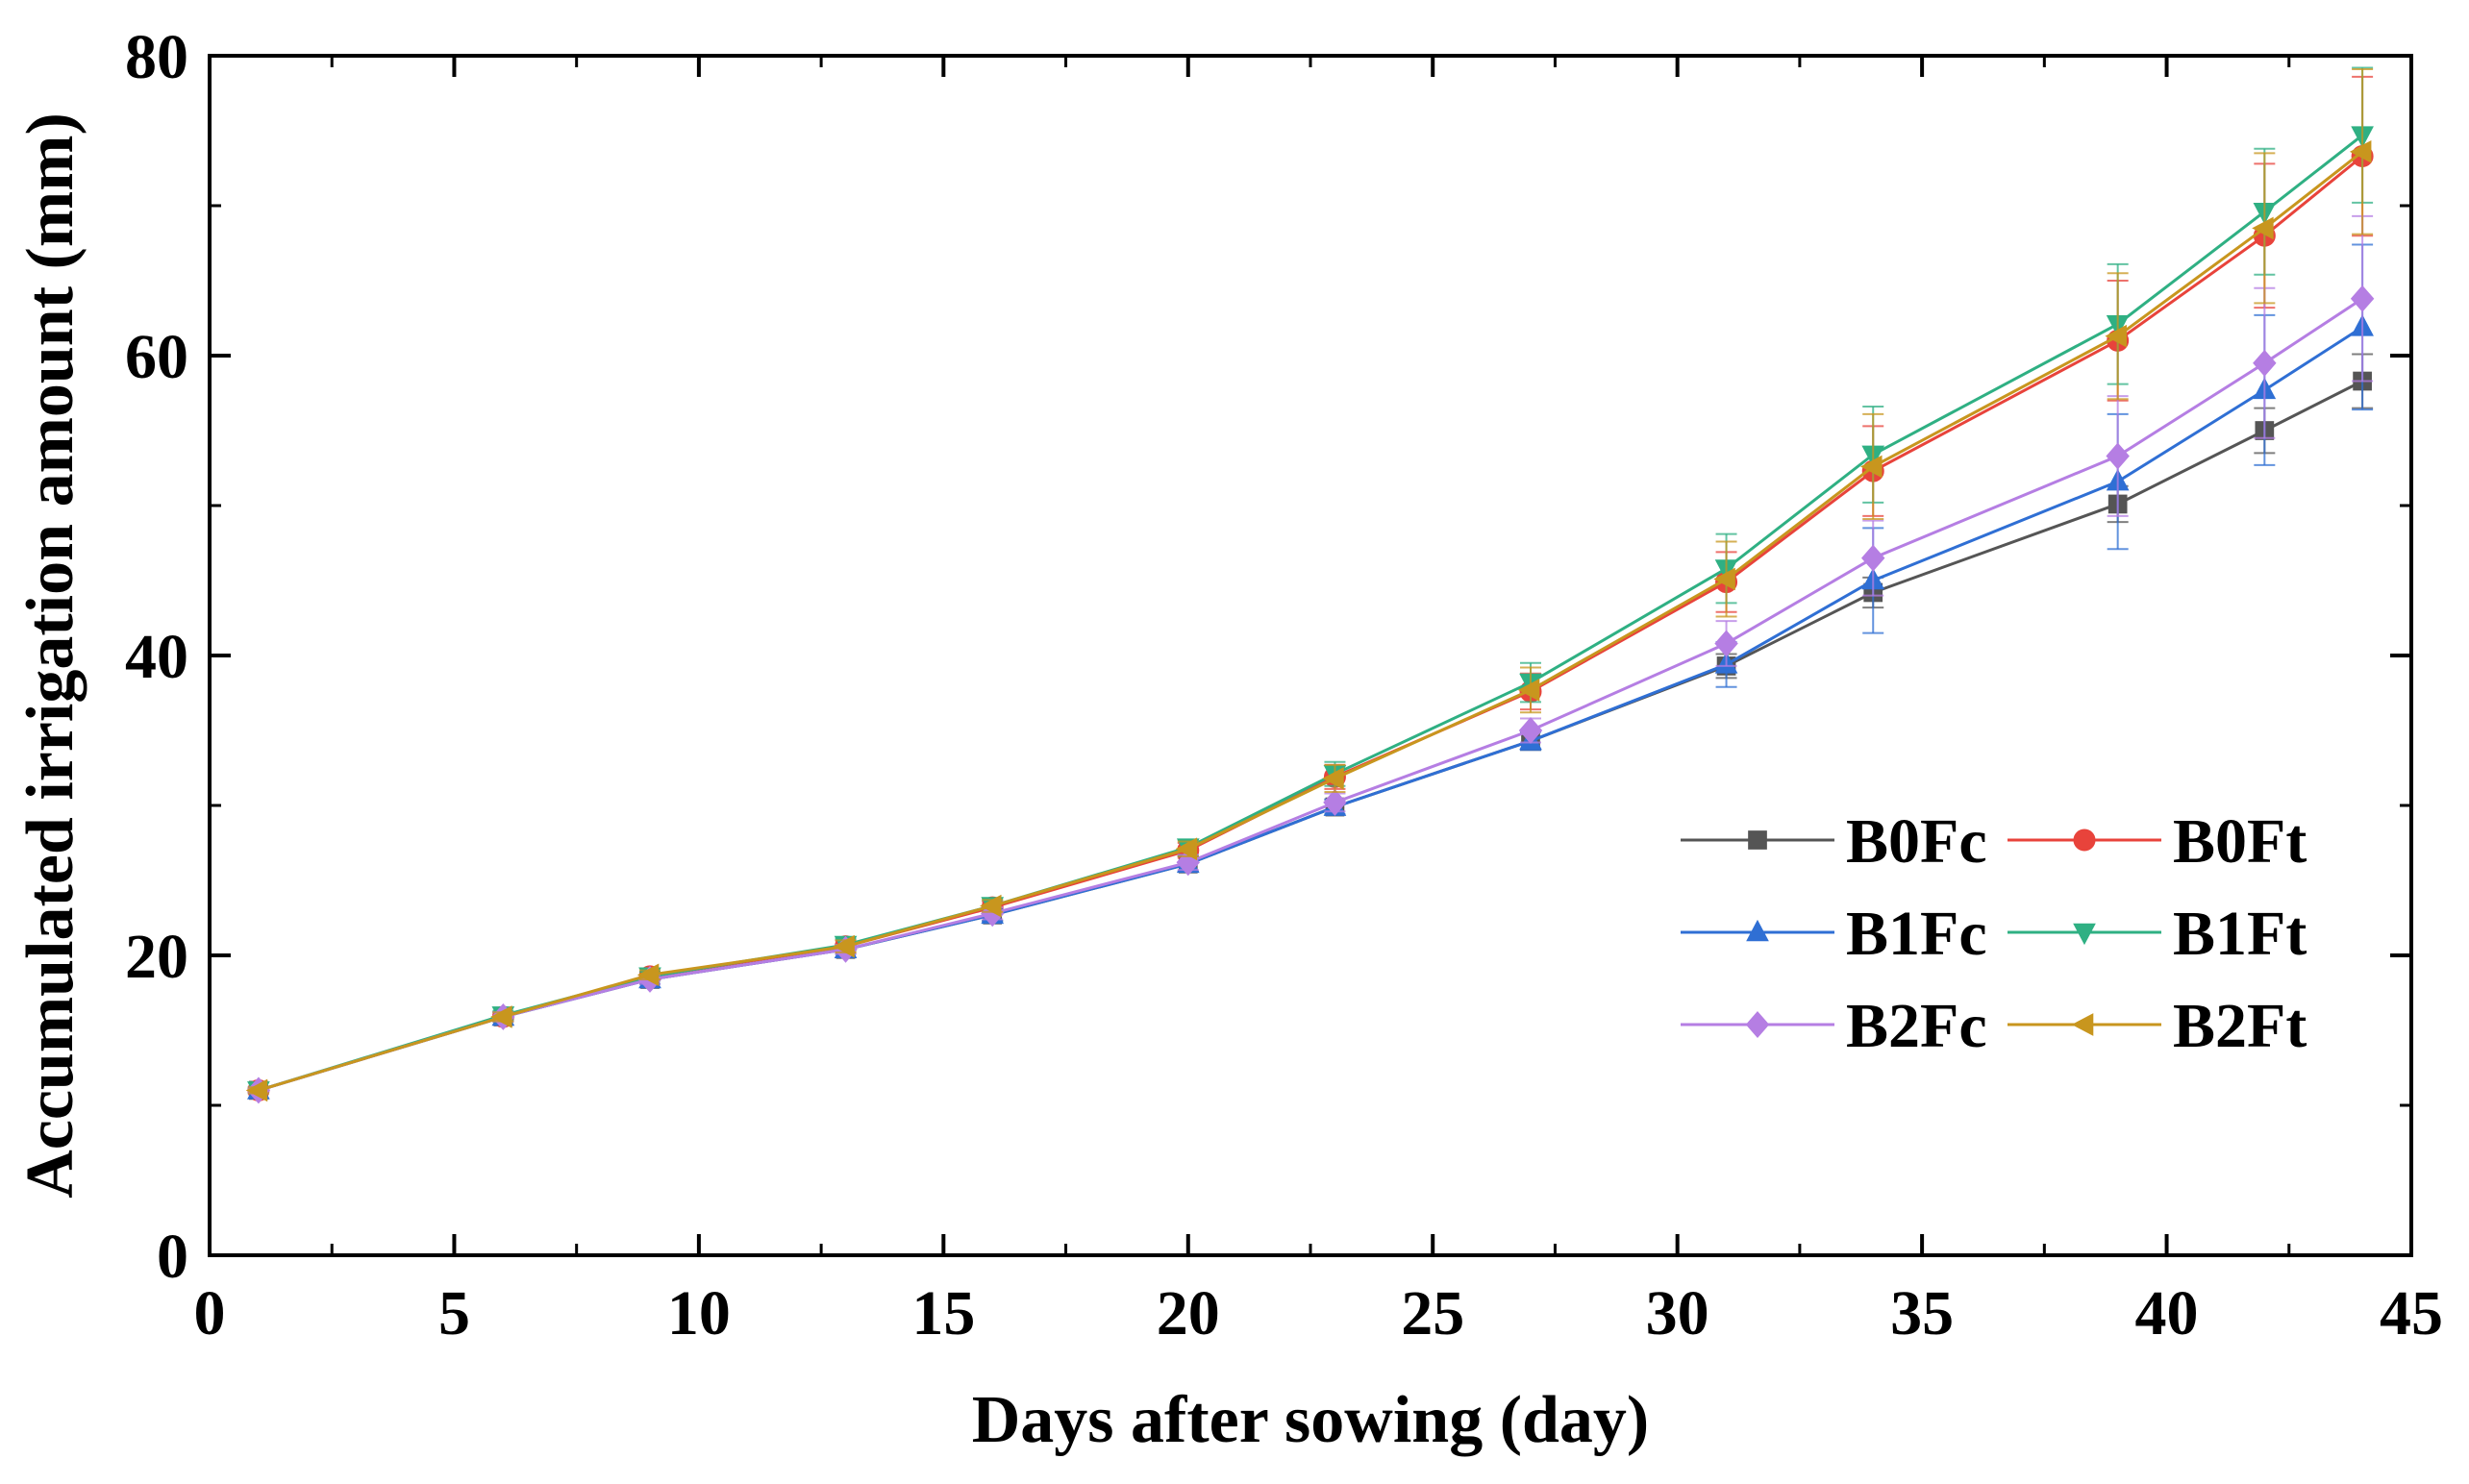 The image size is (2469, 1484). I want to click on legend-item-b0ft: B0Ft, so click(2157, 841).